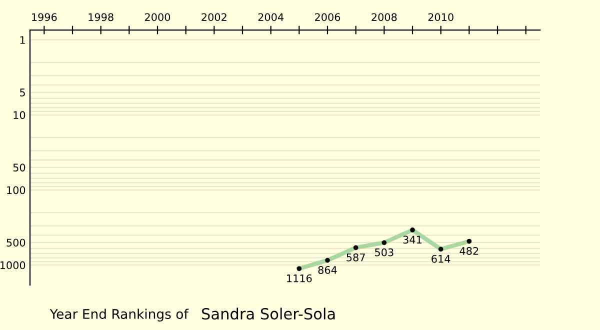 This screenshot has height=330, width=600. What do you see at coordinates (299, 278) in the screenshot?
I see `data-label: 1116` at bounding box center [299, 278].